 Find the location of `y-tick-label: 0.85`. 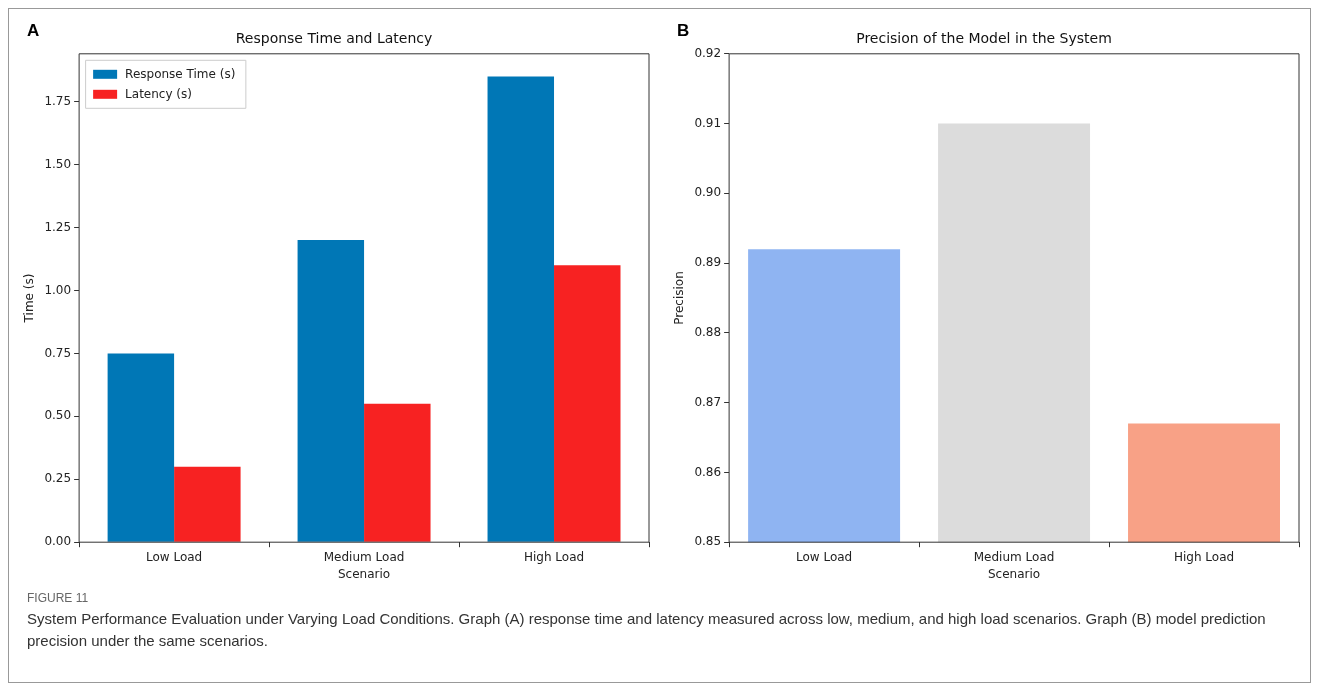

y-tick-label: 0.85 is located at coordinates (708, 541).